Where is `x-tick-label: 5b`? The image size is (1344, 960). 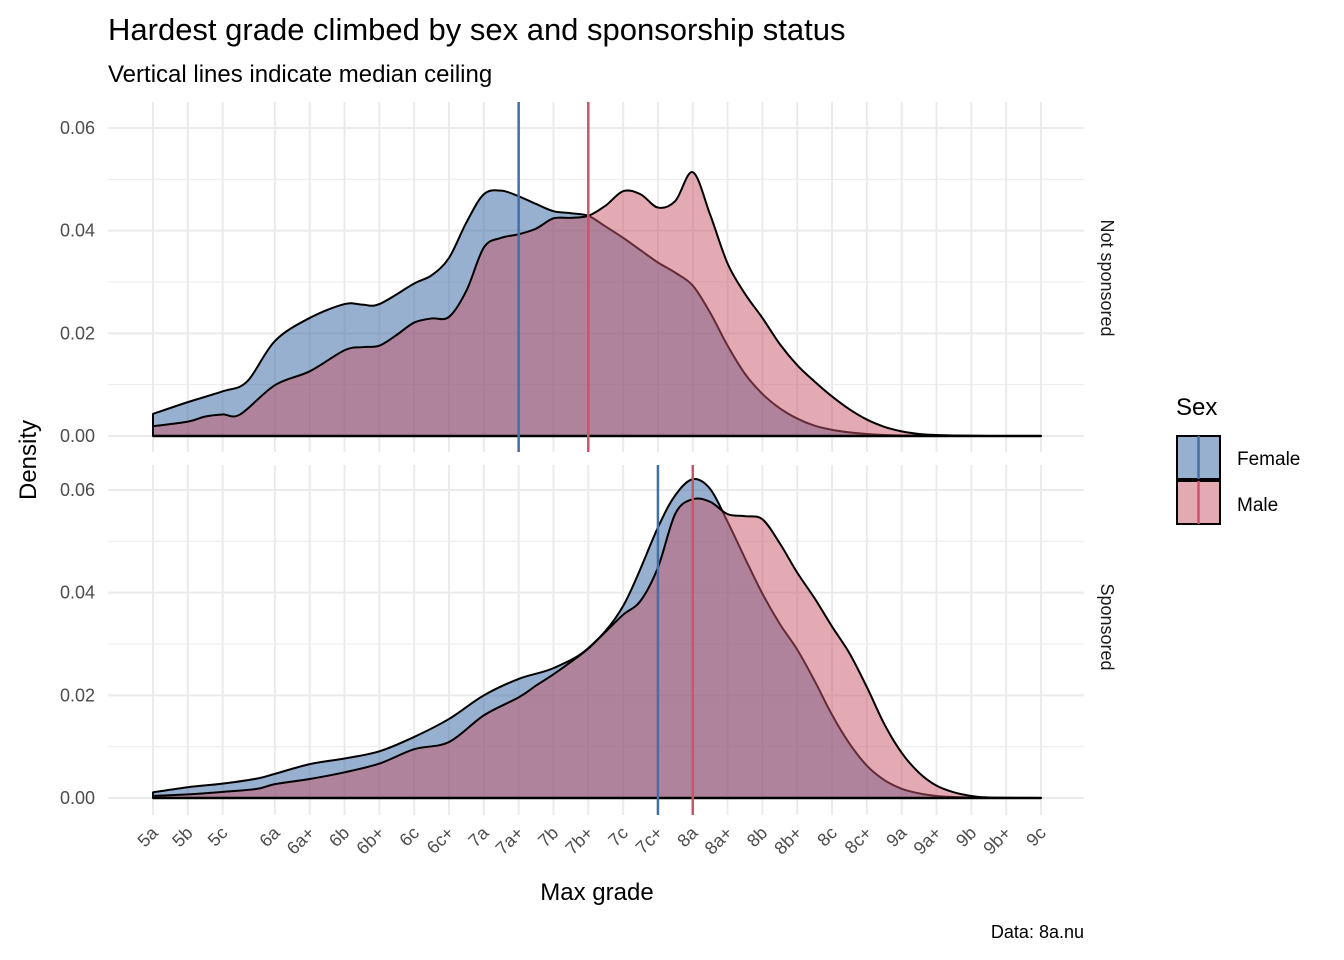 x-tick-label: 5b is located at coordinates (182, 837).